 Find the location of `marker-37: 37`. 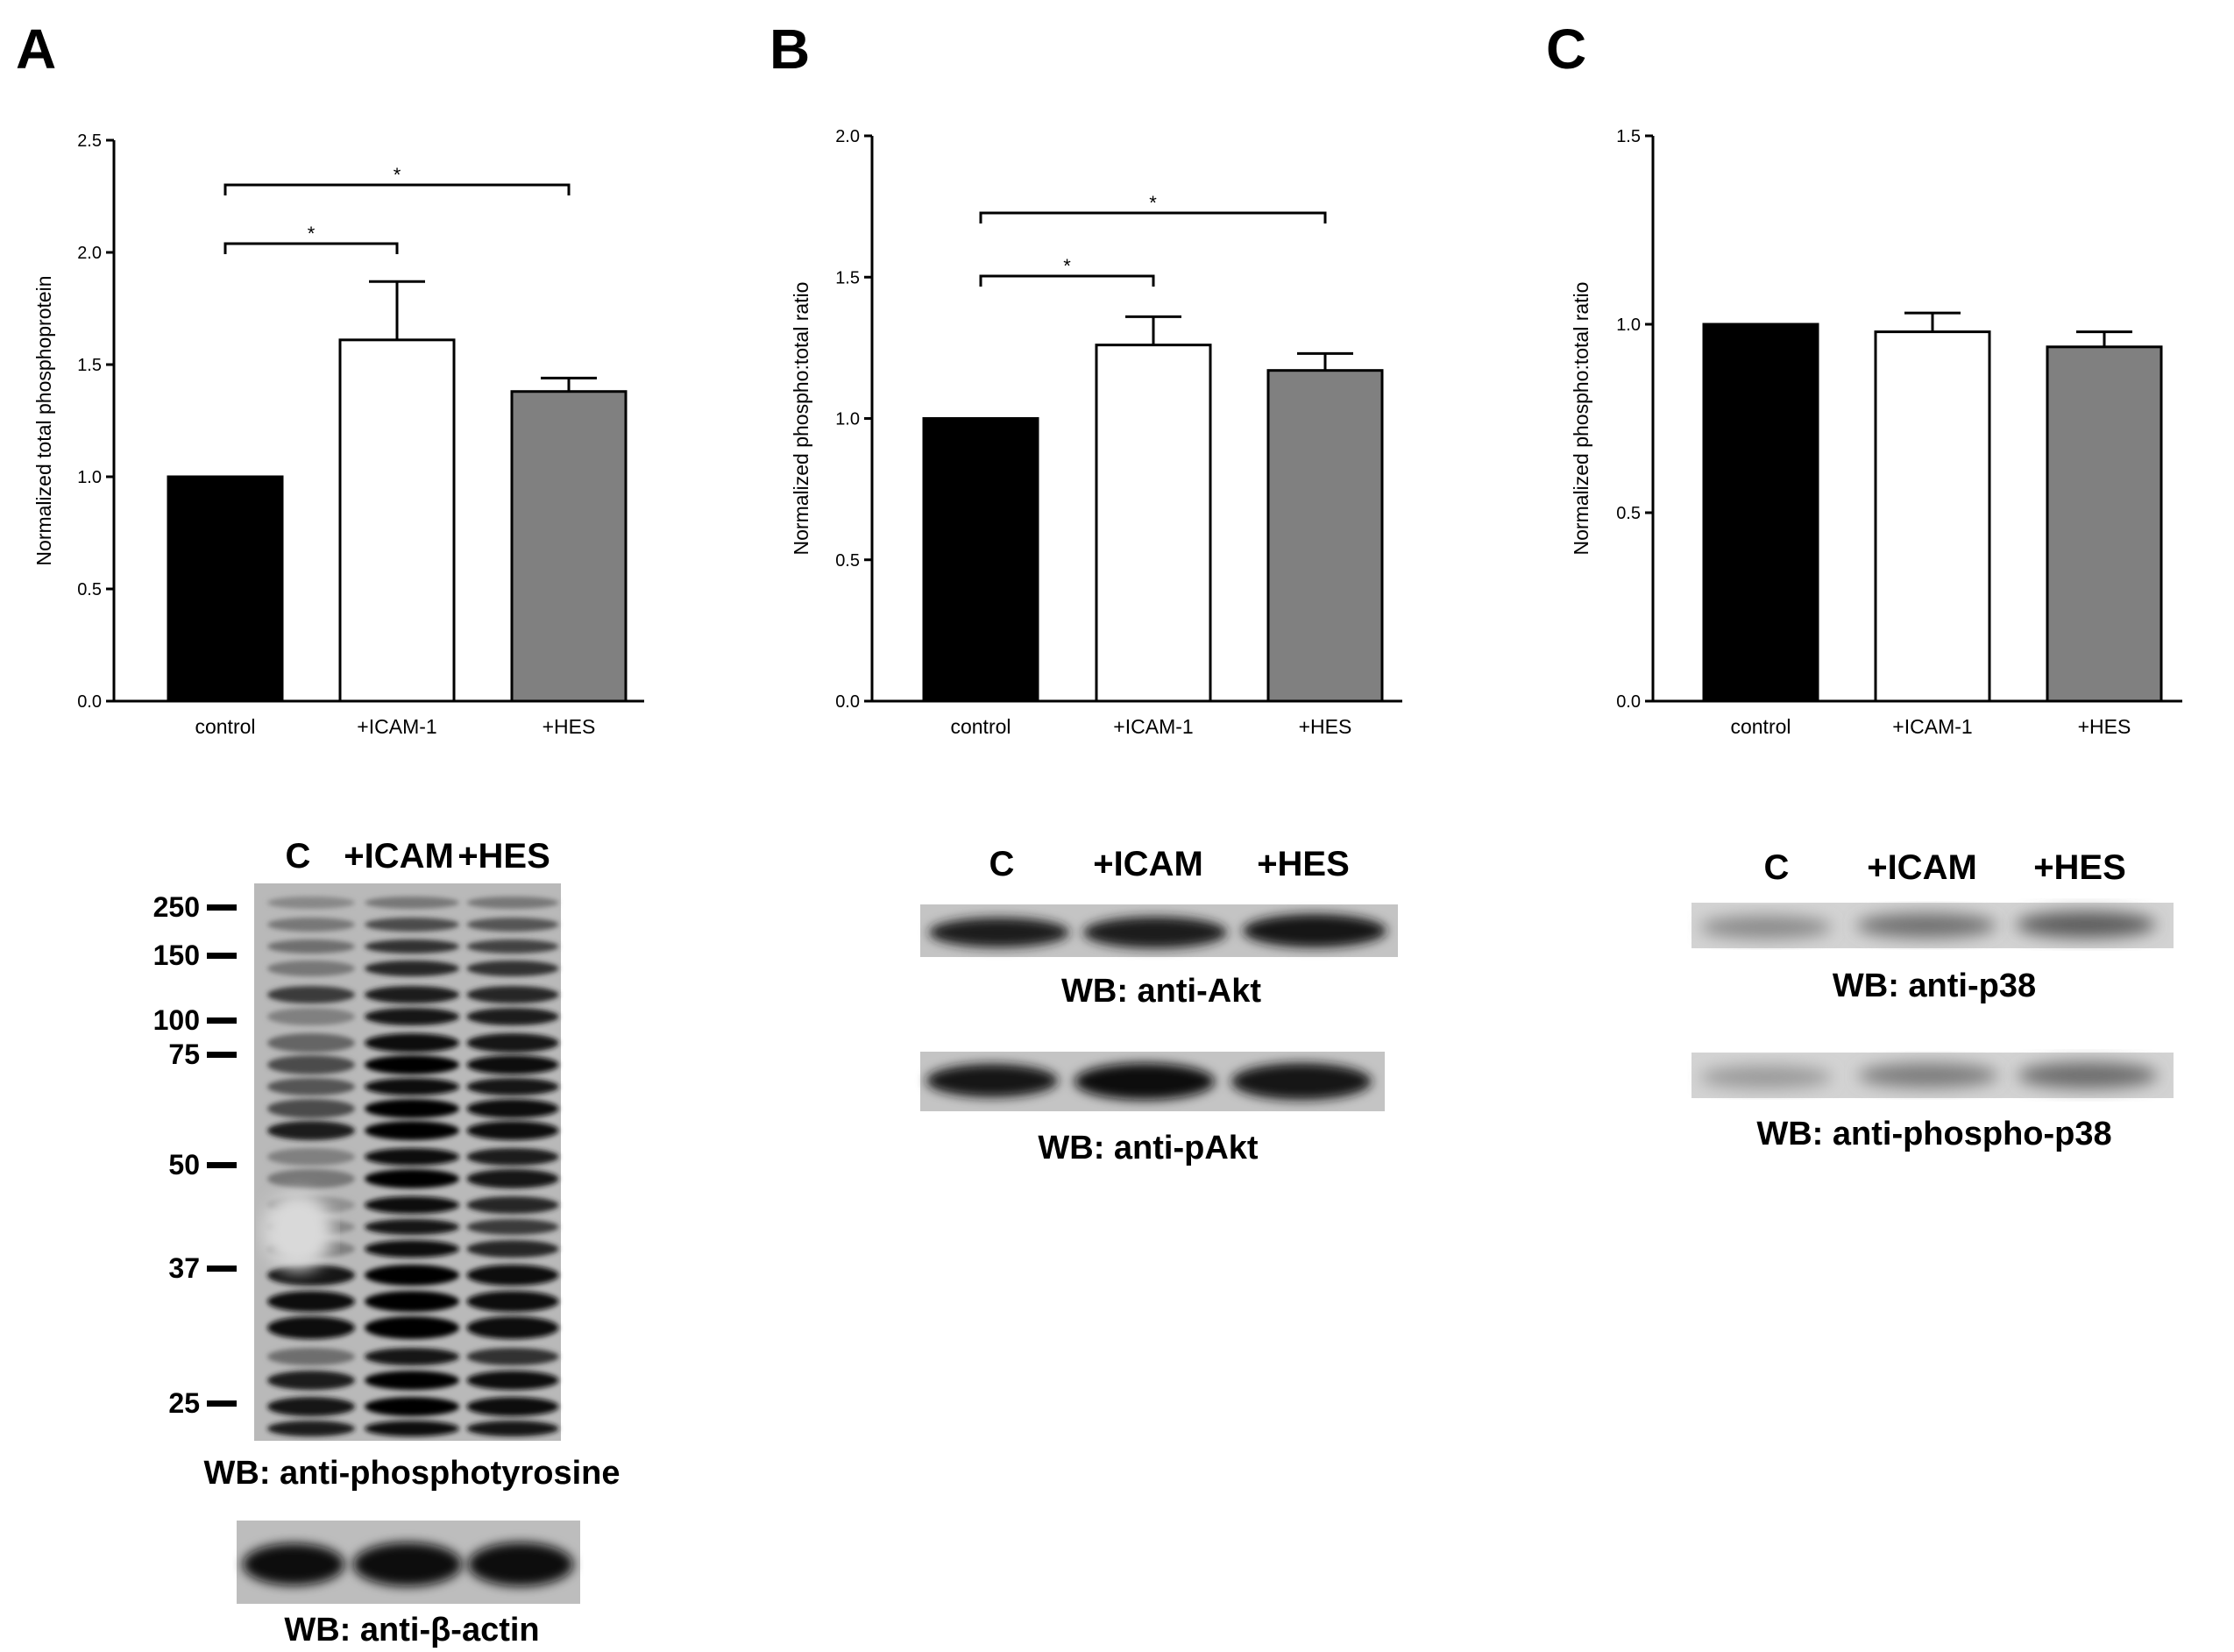

marker-37: 37 is located at coordinates (184, 1268).